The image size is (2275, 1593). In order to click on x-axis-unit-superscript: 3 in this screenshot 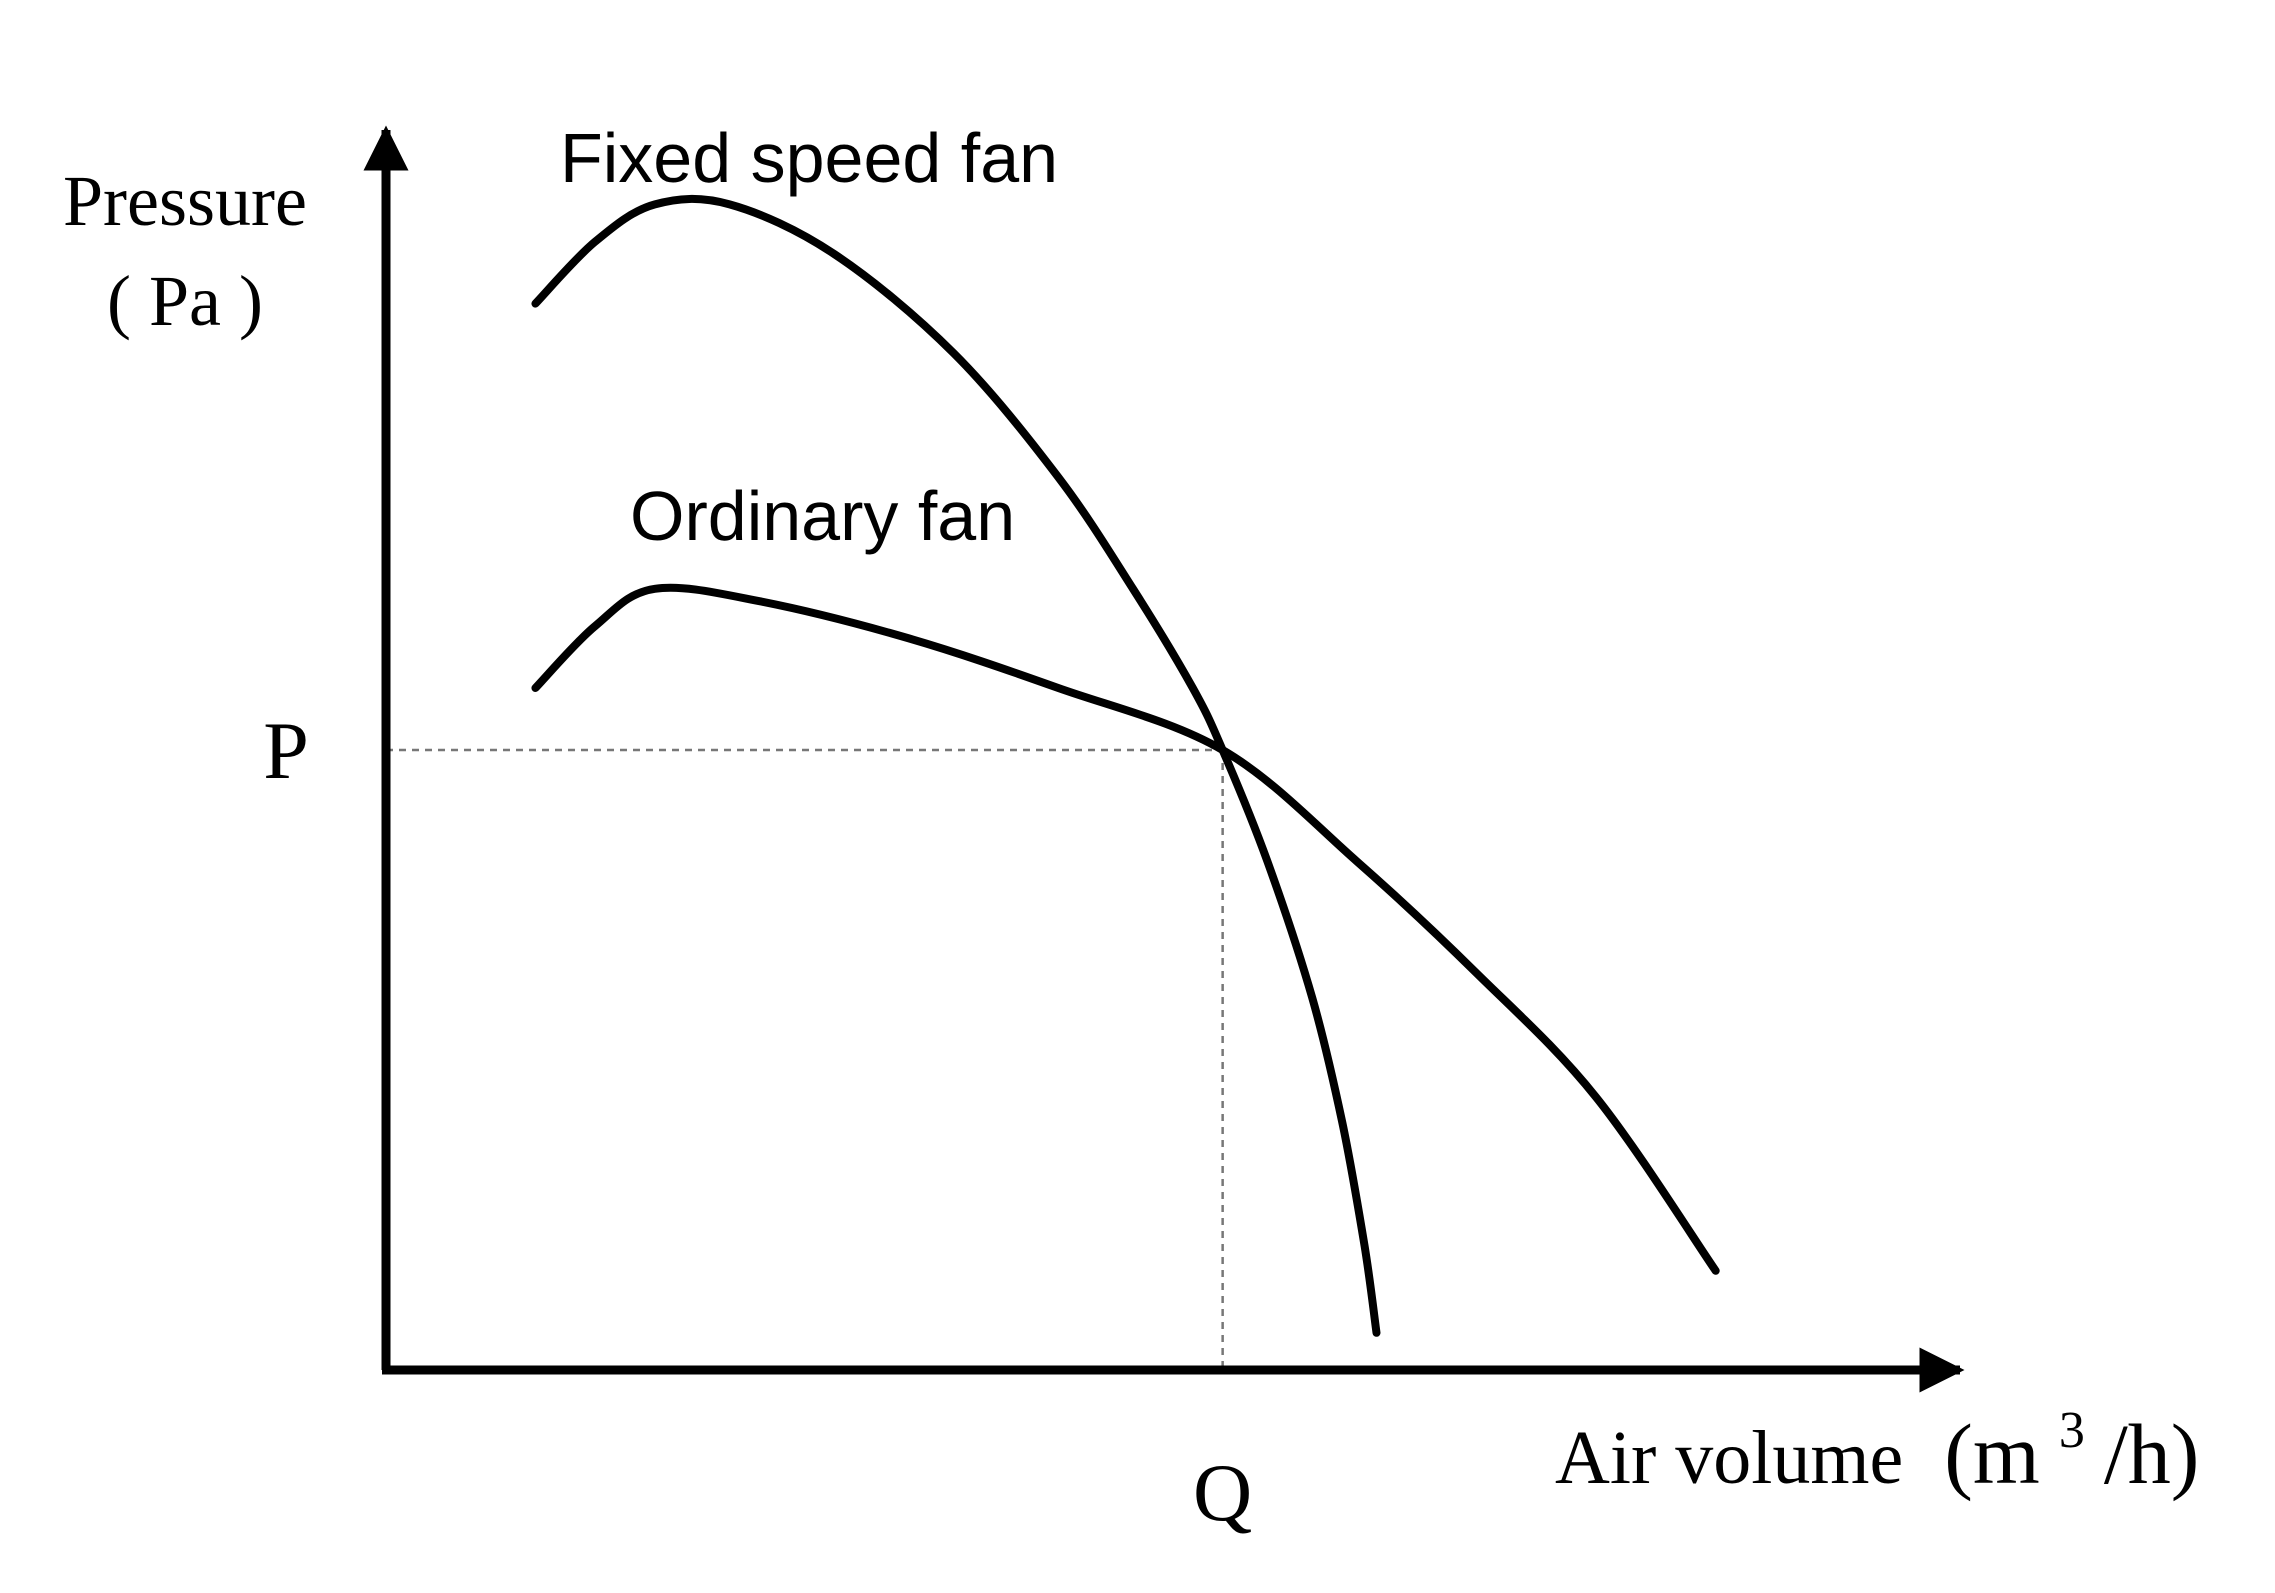, I will do `click(2072, 1430)`.